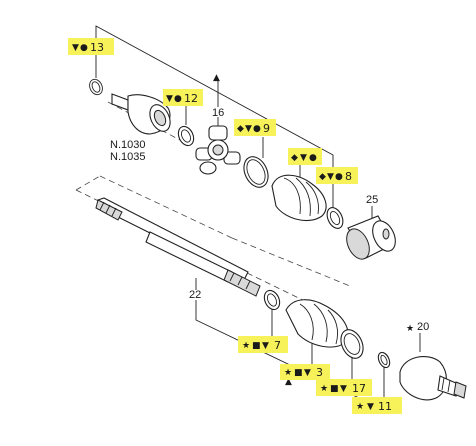 The image size is (476, 446). What do you see at coordinates (377, 405) in the screenshot?
I see `callout-11: ★ ▼ 11` at bounding box center [377, 405].